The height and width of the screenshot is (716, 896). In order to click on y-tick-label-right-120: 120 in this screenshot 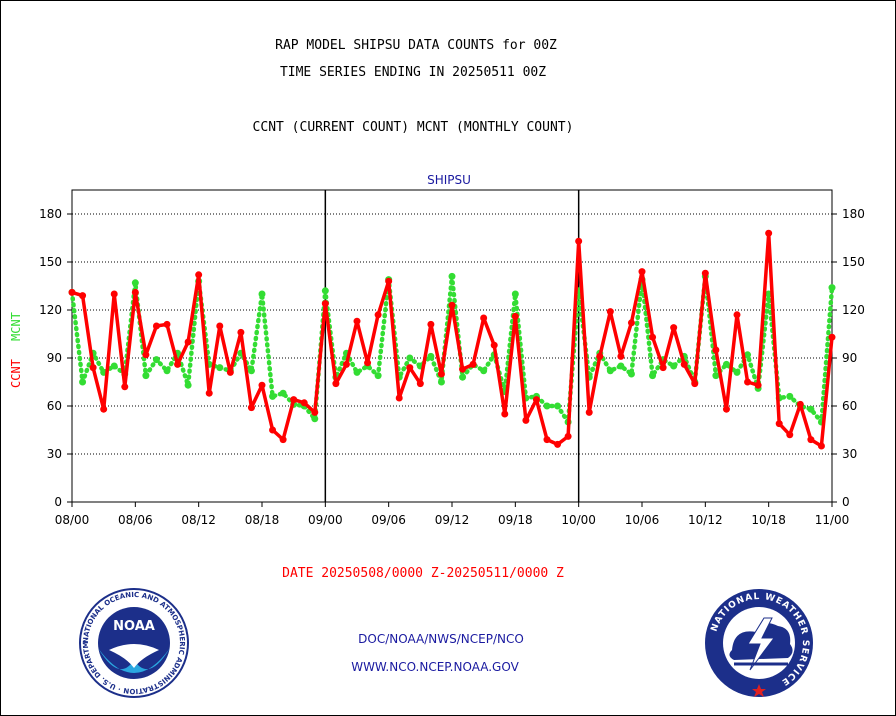, I will do `click(853, 310)`.